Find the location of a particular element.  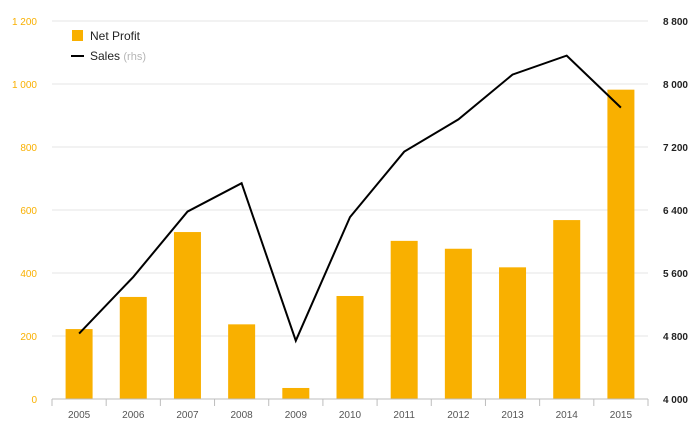

y-axis-left: 0 200 400 600 800 1 000 1 200 is located at coordinates (24, 211).